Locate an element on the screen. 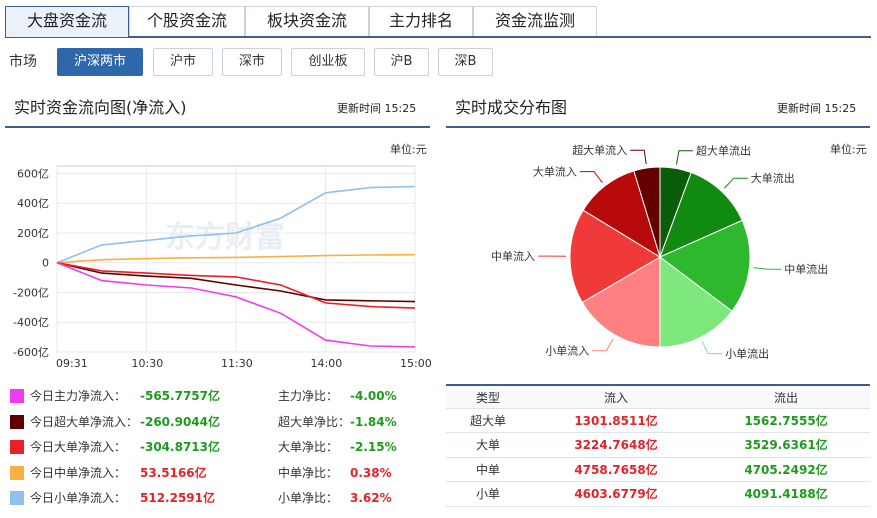  tab-flow-monitor: 资金流监测 is located at coordinates (535, 21).